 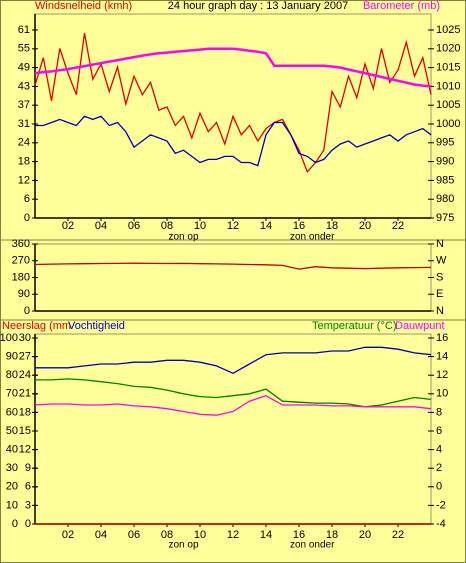 I want to click on y3-tick-label: 24, so click(x=25, y=375).